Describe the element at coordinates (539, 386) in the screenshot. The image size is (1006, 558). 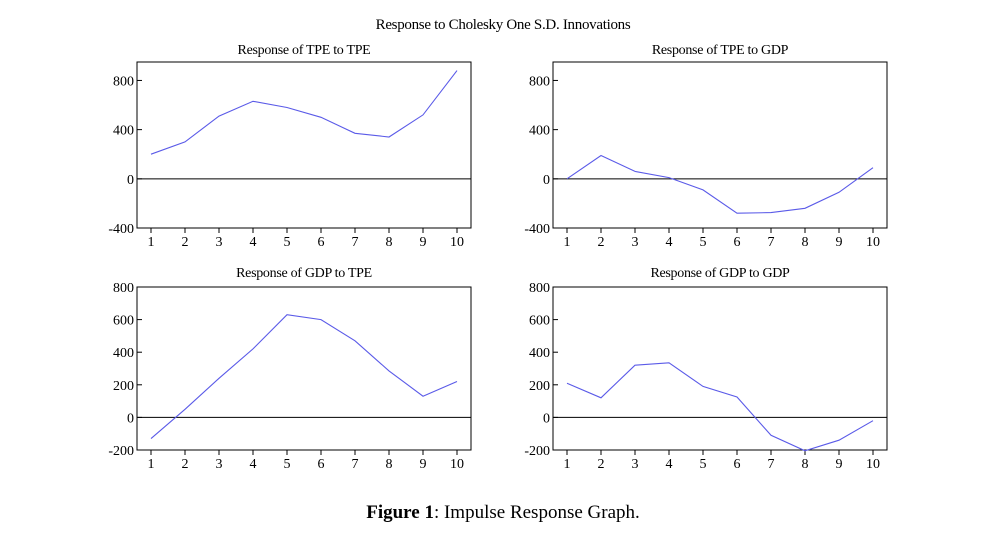
I see `y-tick-label-gdp-to-gdp: 200` at that location.